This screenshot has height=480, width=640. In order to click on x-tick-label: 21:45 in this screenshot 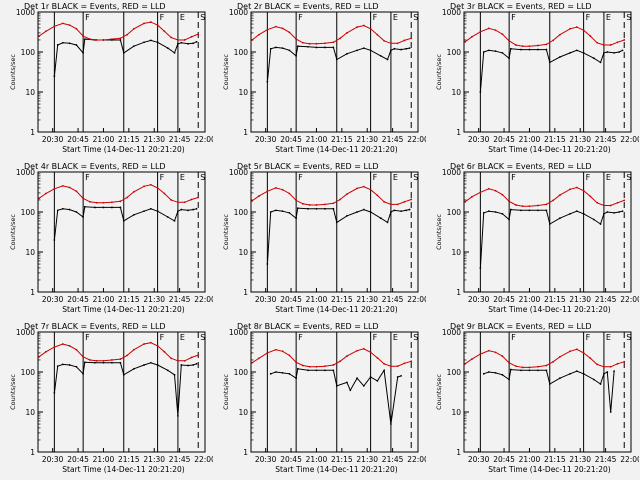, I will do `click(180, 139)`.